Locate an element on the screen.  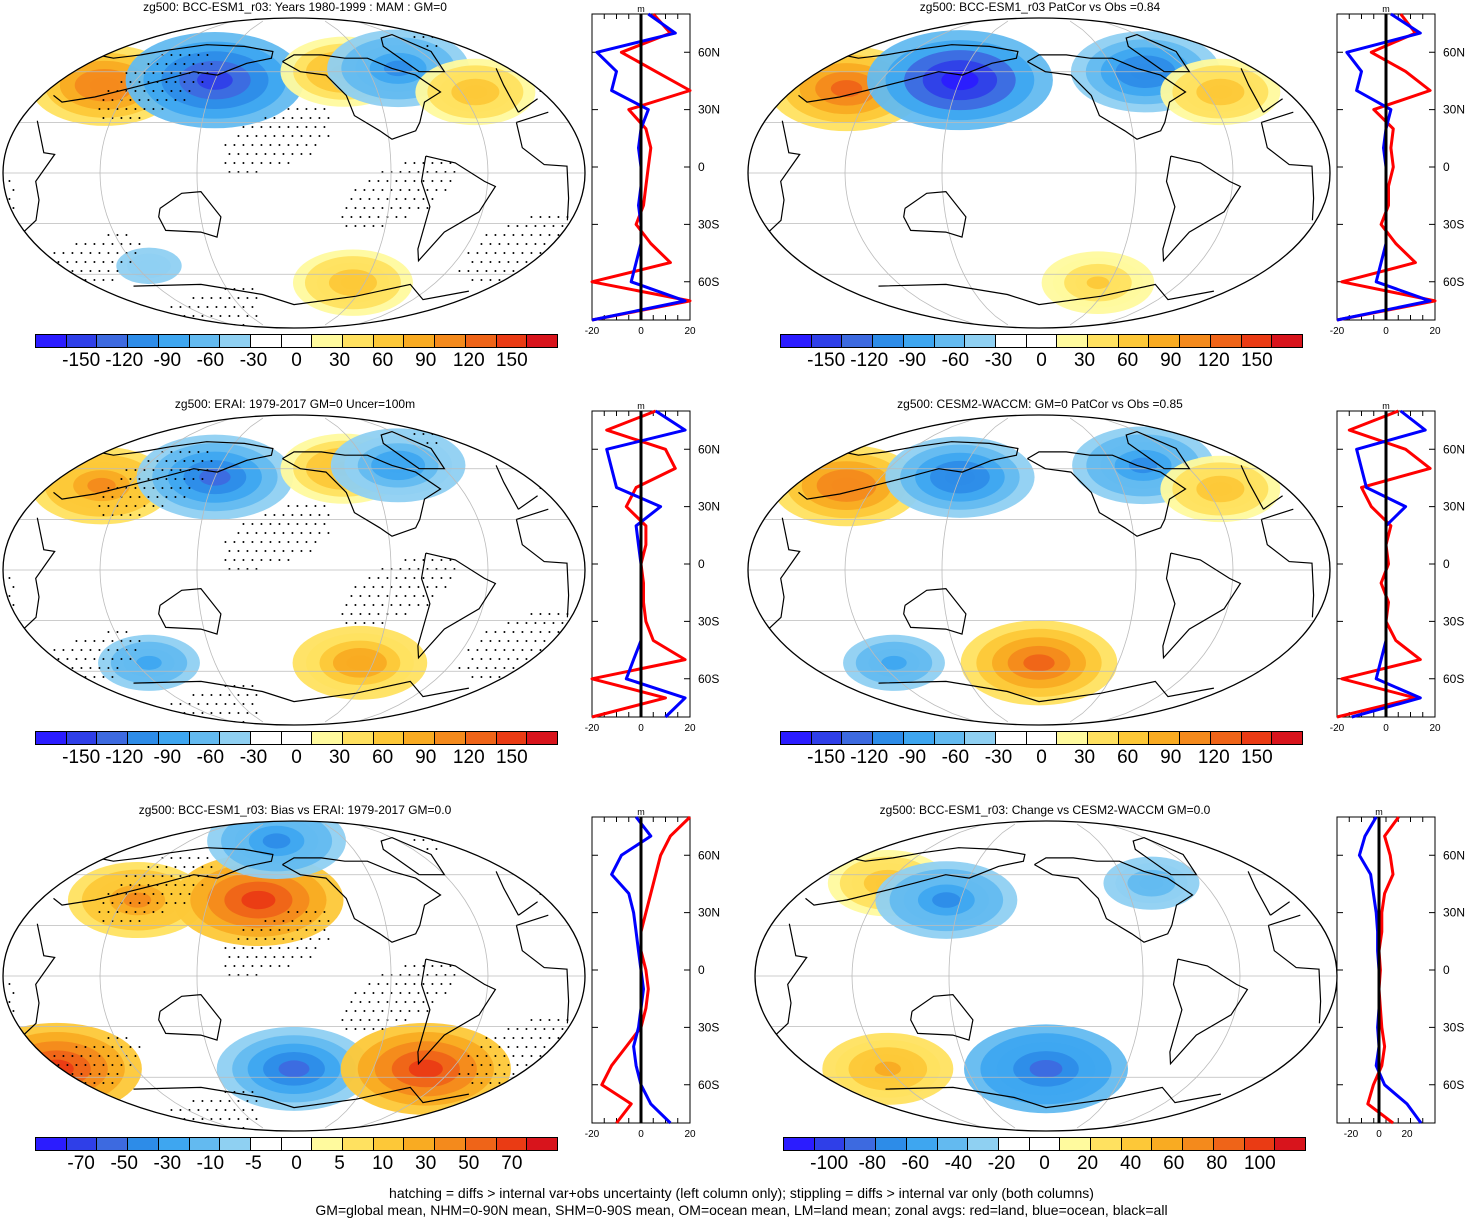
colorbar-tick-label: -30 is located at coordinates (253, 757).